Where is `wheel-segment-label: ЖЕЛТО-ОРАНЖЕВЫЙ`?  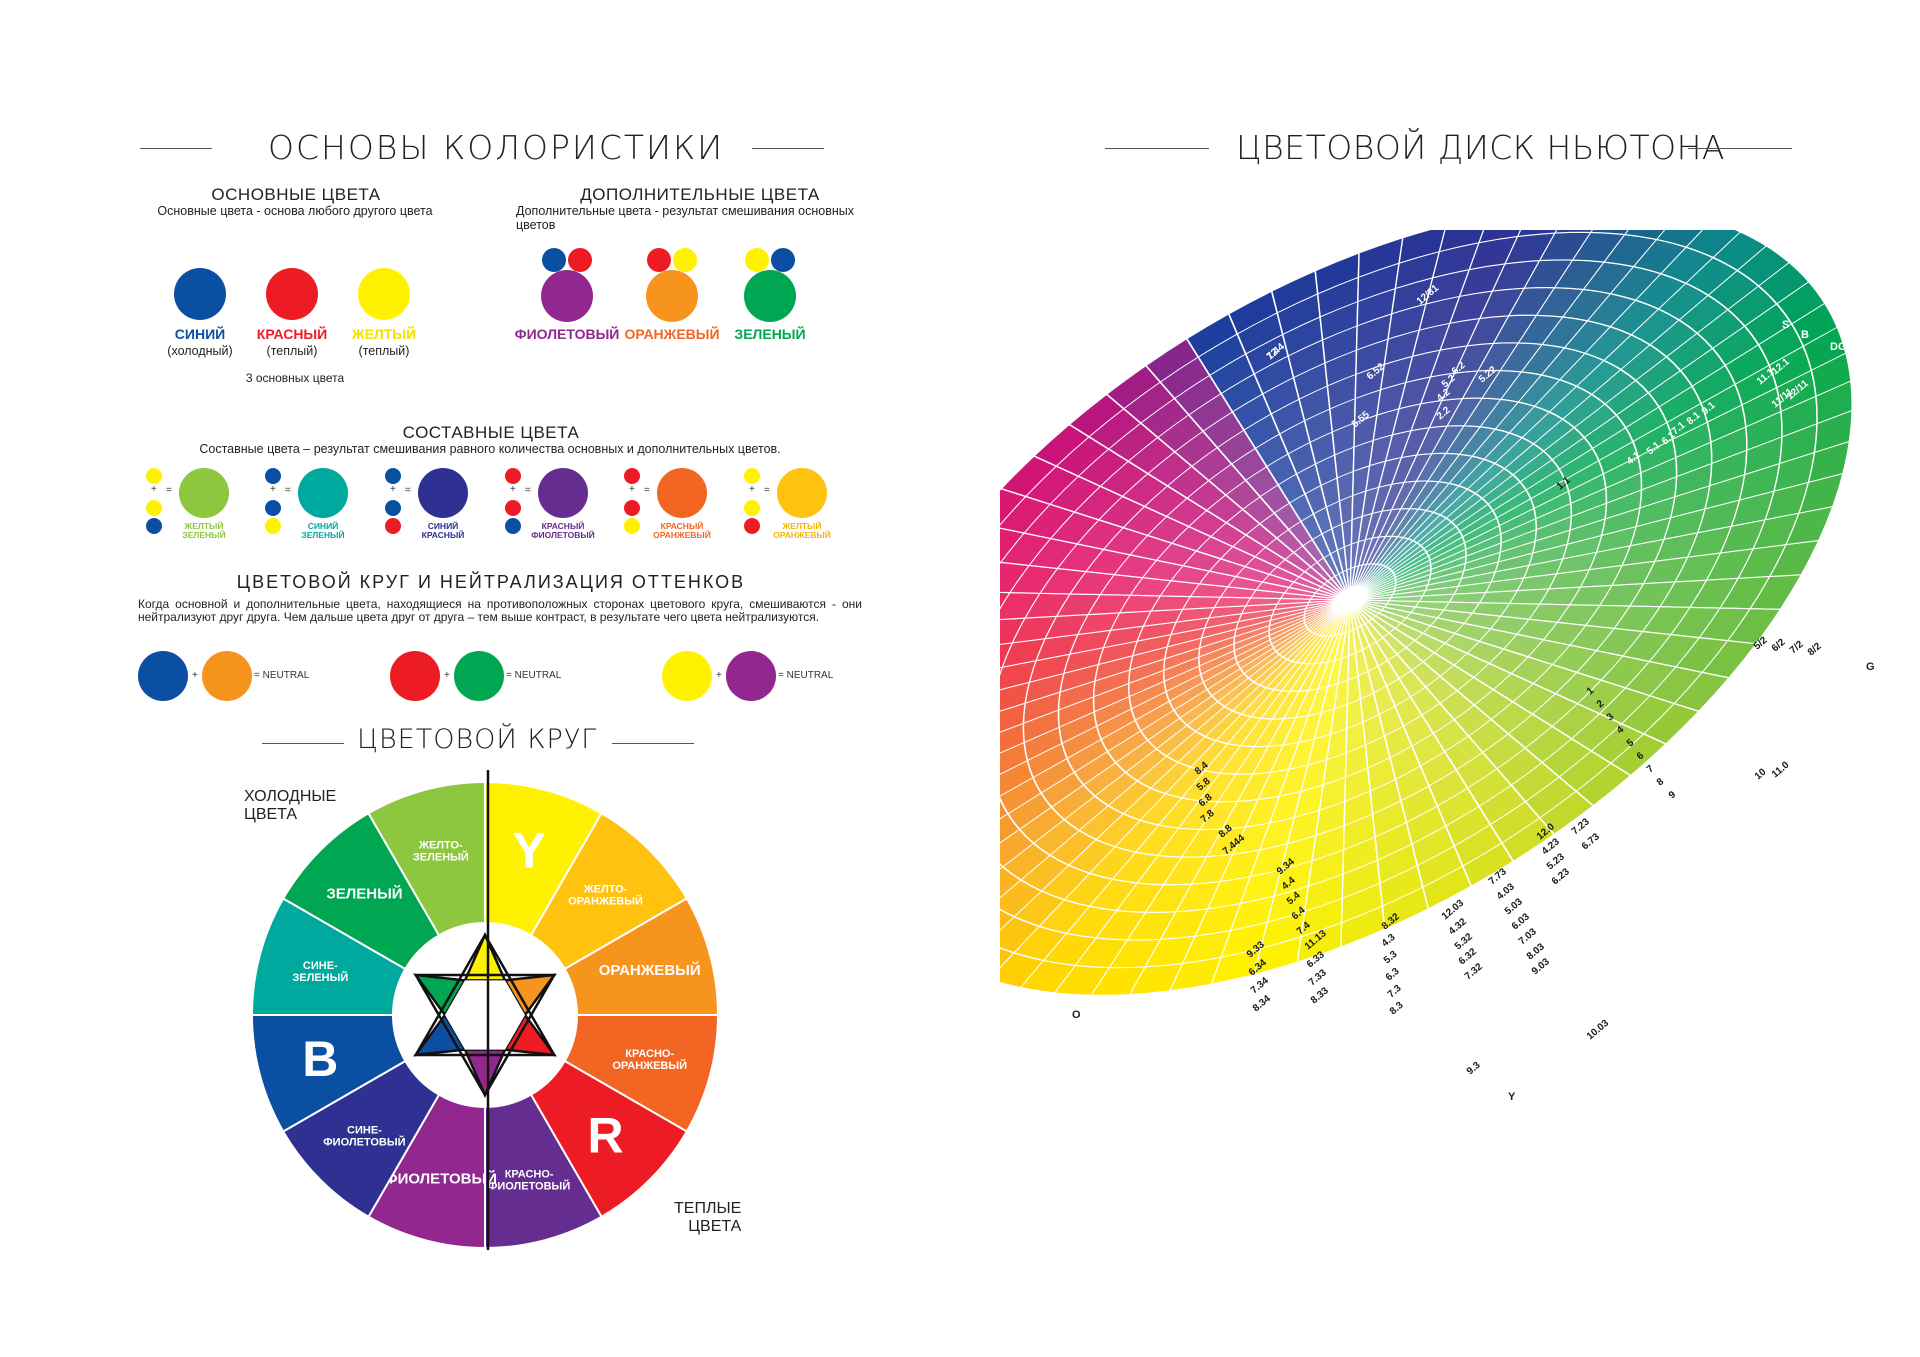
wheel-segment-label: ЖЕЛТО-ОРАНЖЕВЫЙ is located at coordinates (605, 895).